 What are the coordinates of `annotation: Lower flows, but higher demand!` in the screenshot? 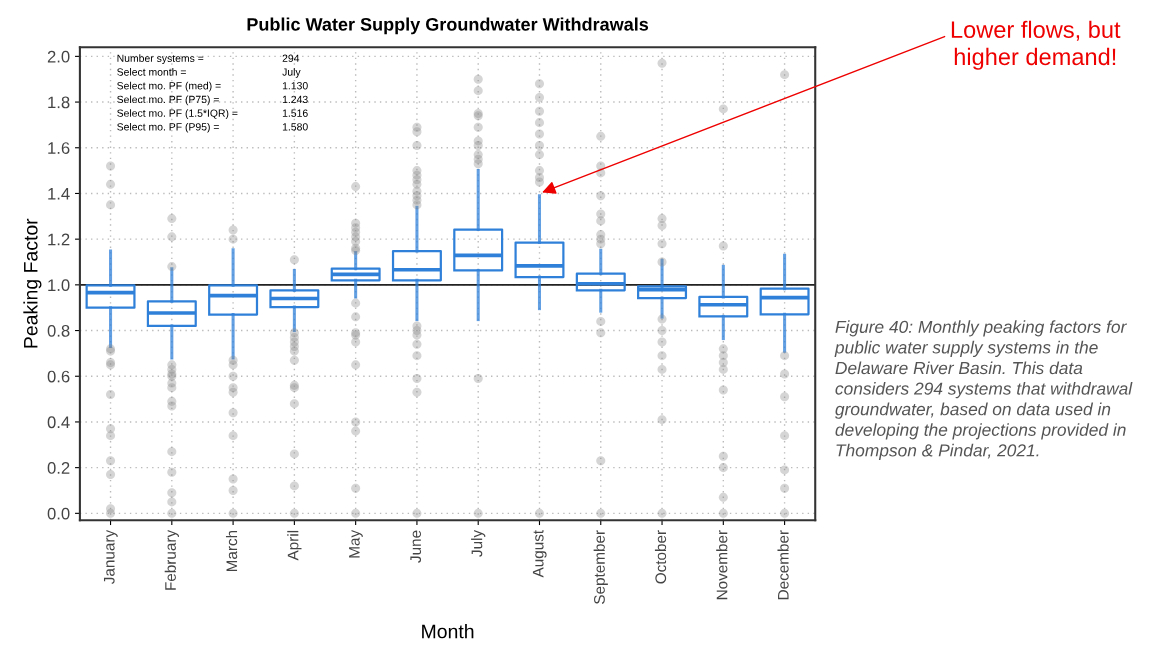 It's located at (1036, 45).